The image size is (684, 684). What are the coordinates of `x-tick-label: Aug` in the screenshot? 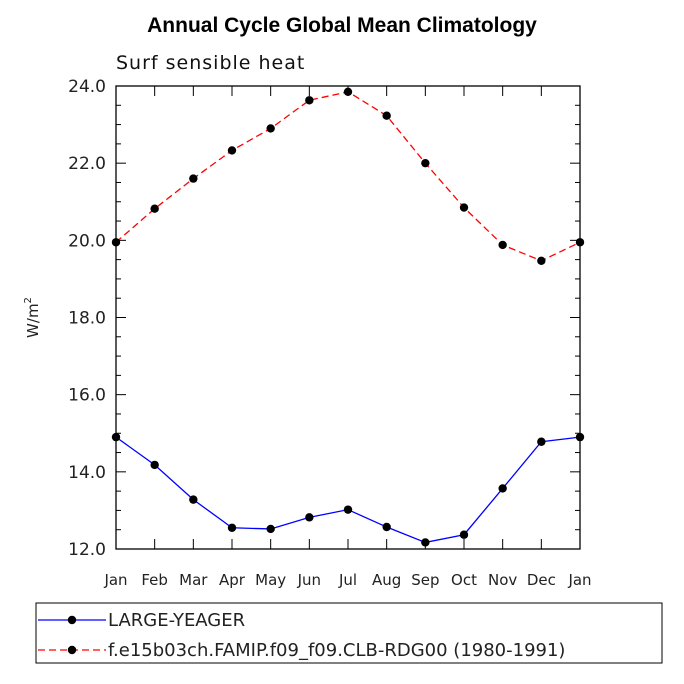 It's located at (386, 580).